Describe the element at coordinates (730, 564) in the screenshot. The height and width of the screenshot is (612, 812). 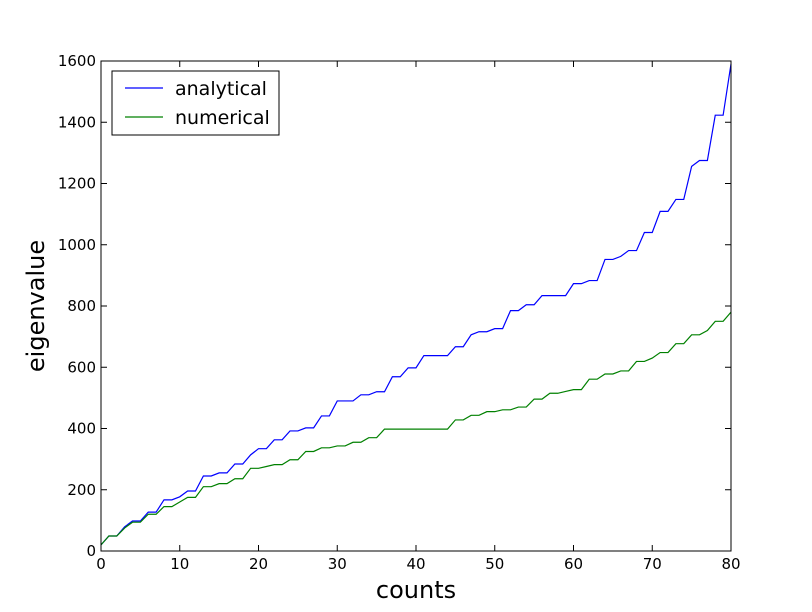
I see `x-tick-label: 80` at that location.